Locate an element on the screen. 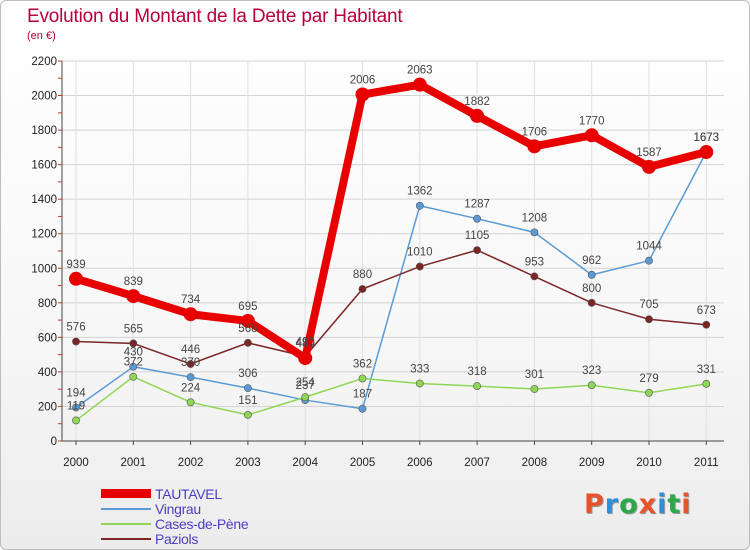  y-tick-label: 1200 is located at coordinates (44, 235).